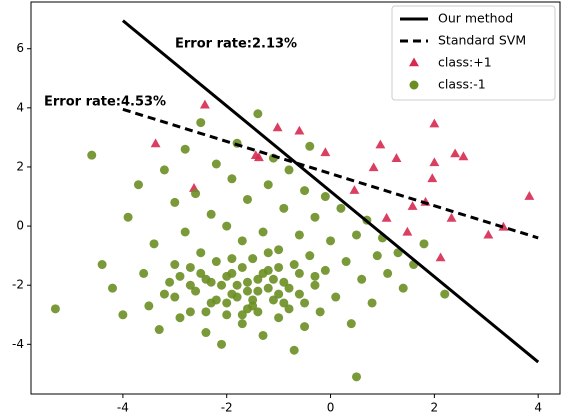 This screenshot has height=418, width=562. I want to click on y-tick-label: 2, so click(20, 166).